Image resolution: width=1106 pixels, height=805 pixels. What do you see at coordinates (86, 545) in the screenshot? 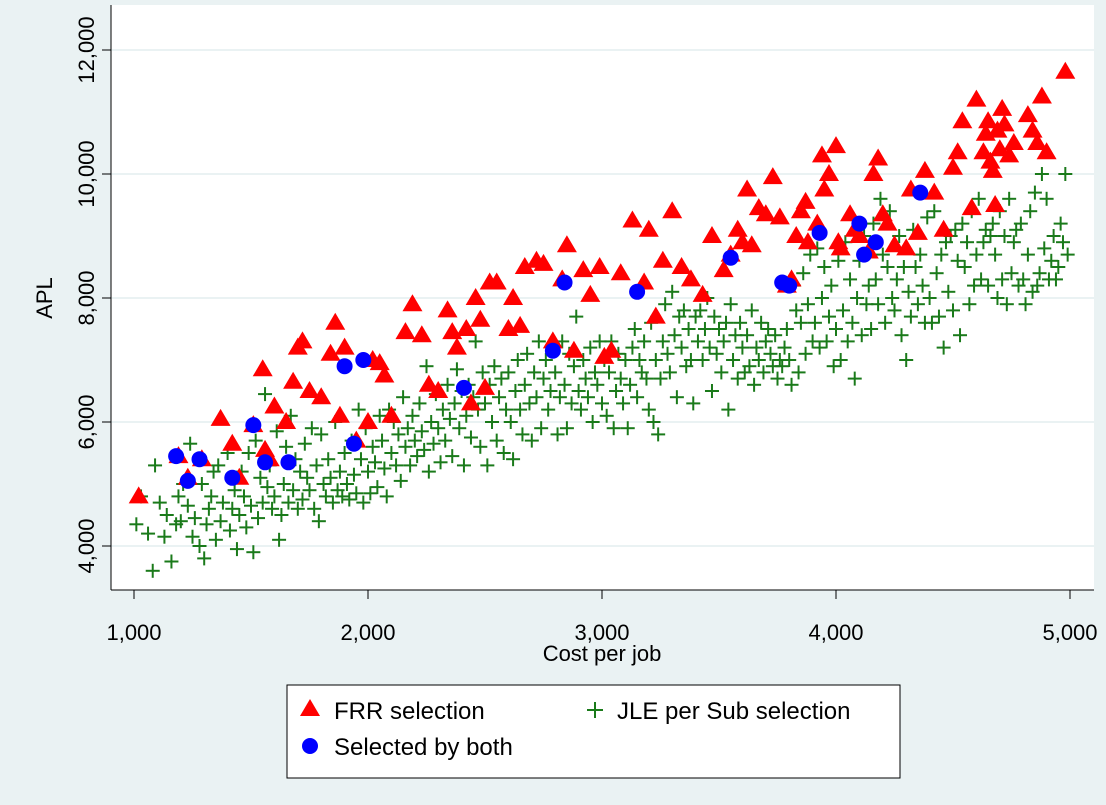
I see `y-tick-label-0: 4,000` at bounding box center [86, 545].